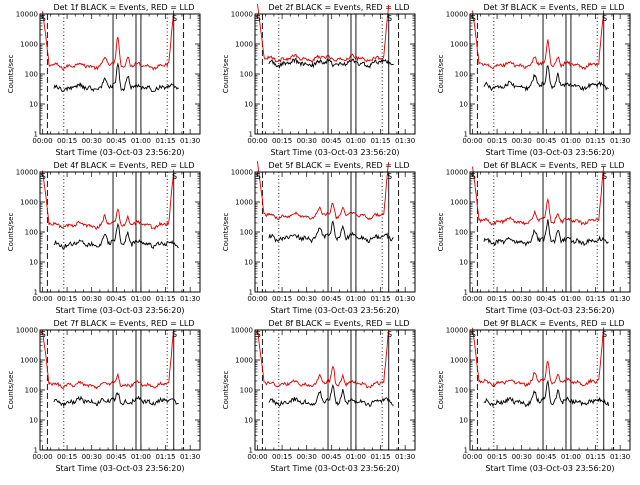 The height and width of the screenshot is (485, 640). What do you see at coordinates (553, 165) in the screenshot?
I see `chart-title: Det 6f BLACK = Events, RED = LLD` at bounding box center [553, 165].